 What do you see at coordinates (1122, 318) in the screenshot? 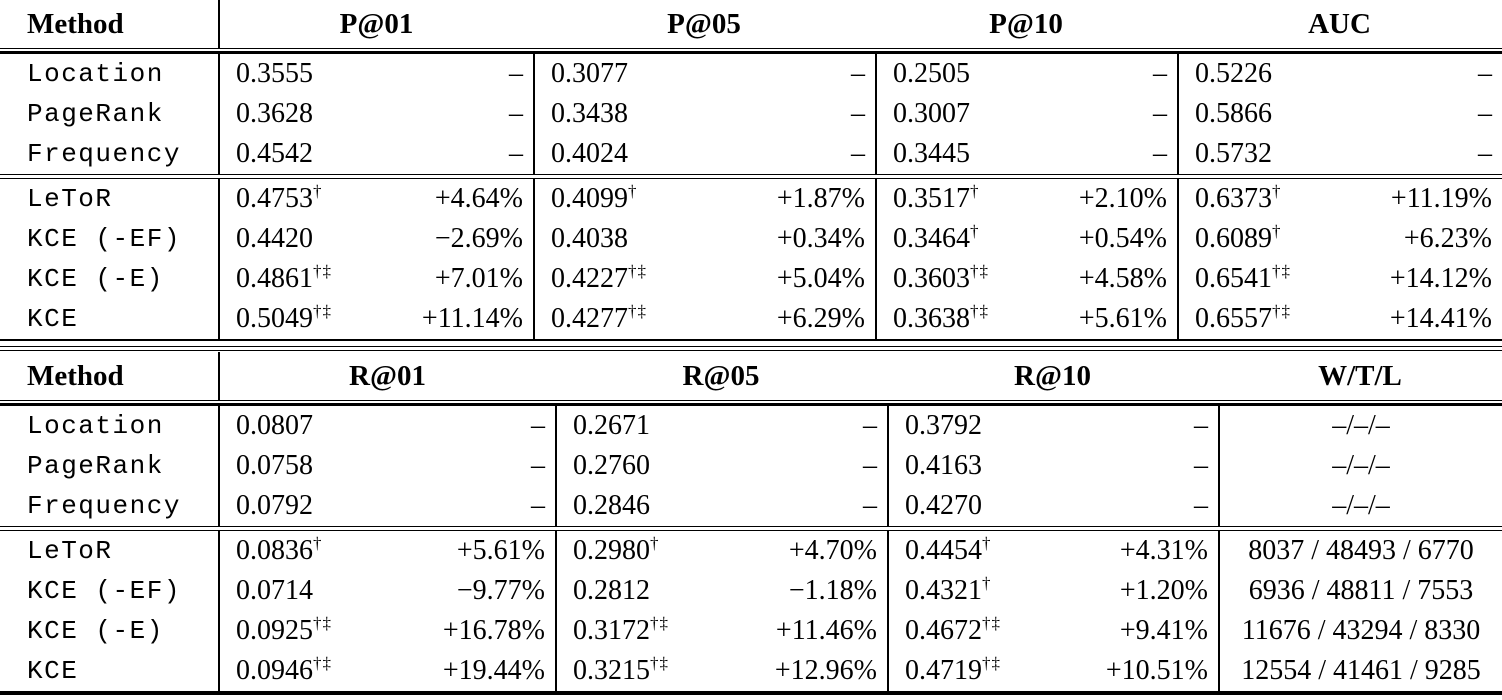
I see `delta-percent: +5.61%` at bounding box center [1122, 318].